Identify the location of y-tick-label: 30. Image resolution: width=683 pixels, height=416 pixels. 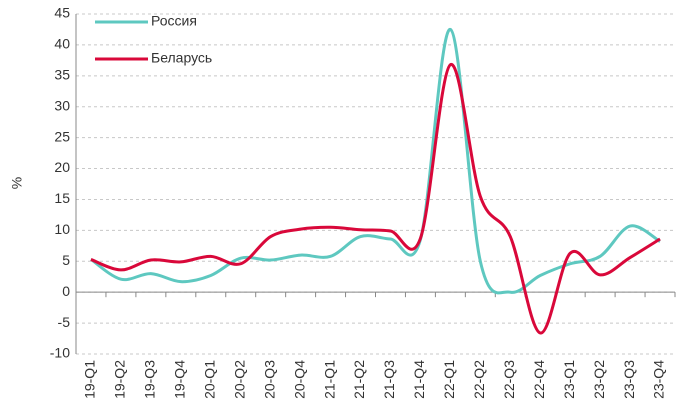
(62, 105).